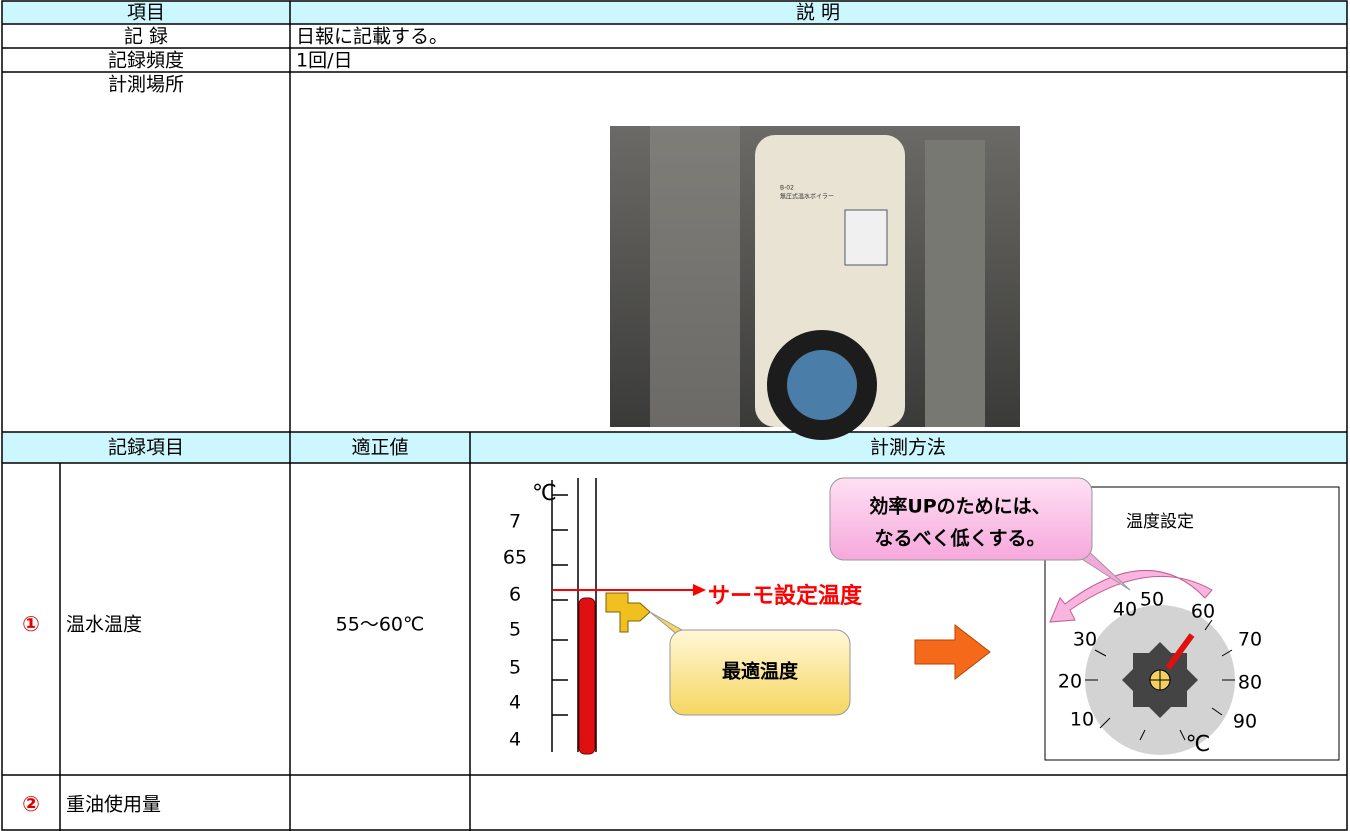 Image resolution: width=1350 pixels, height=831 pixels. What do you see at coordinates (1245, 722) in the screenshot?
I see `dial-label: 90` at bounding box center [1245, 722].